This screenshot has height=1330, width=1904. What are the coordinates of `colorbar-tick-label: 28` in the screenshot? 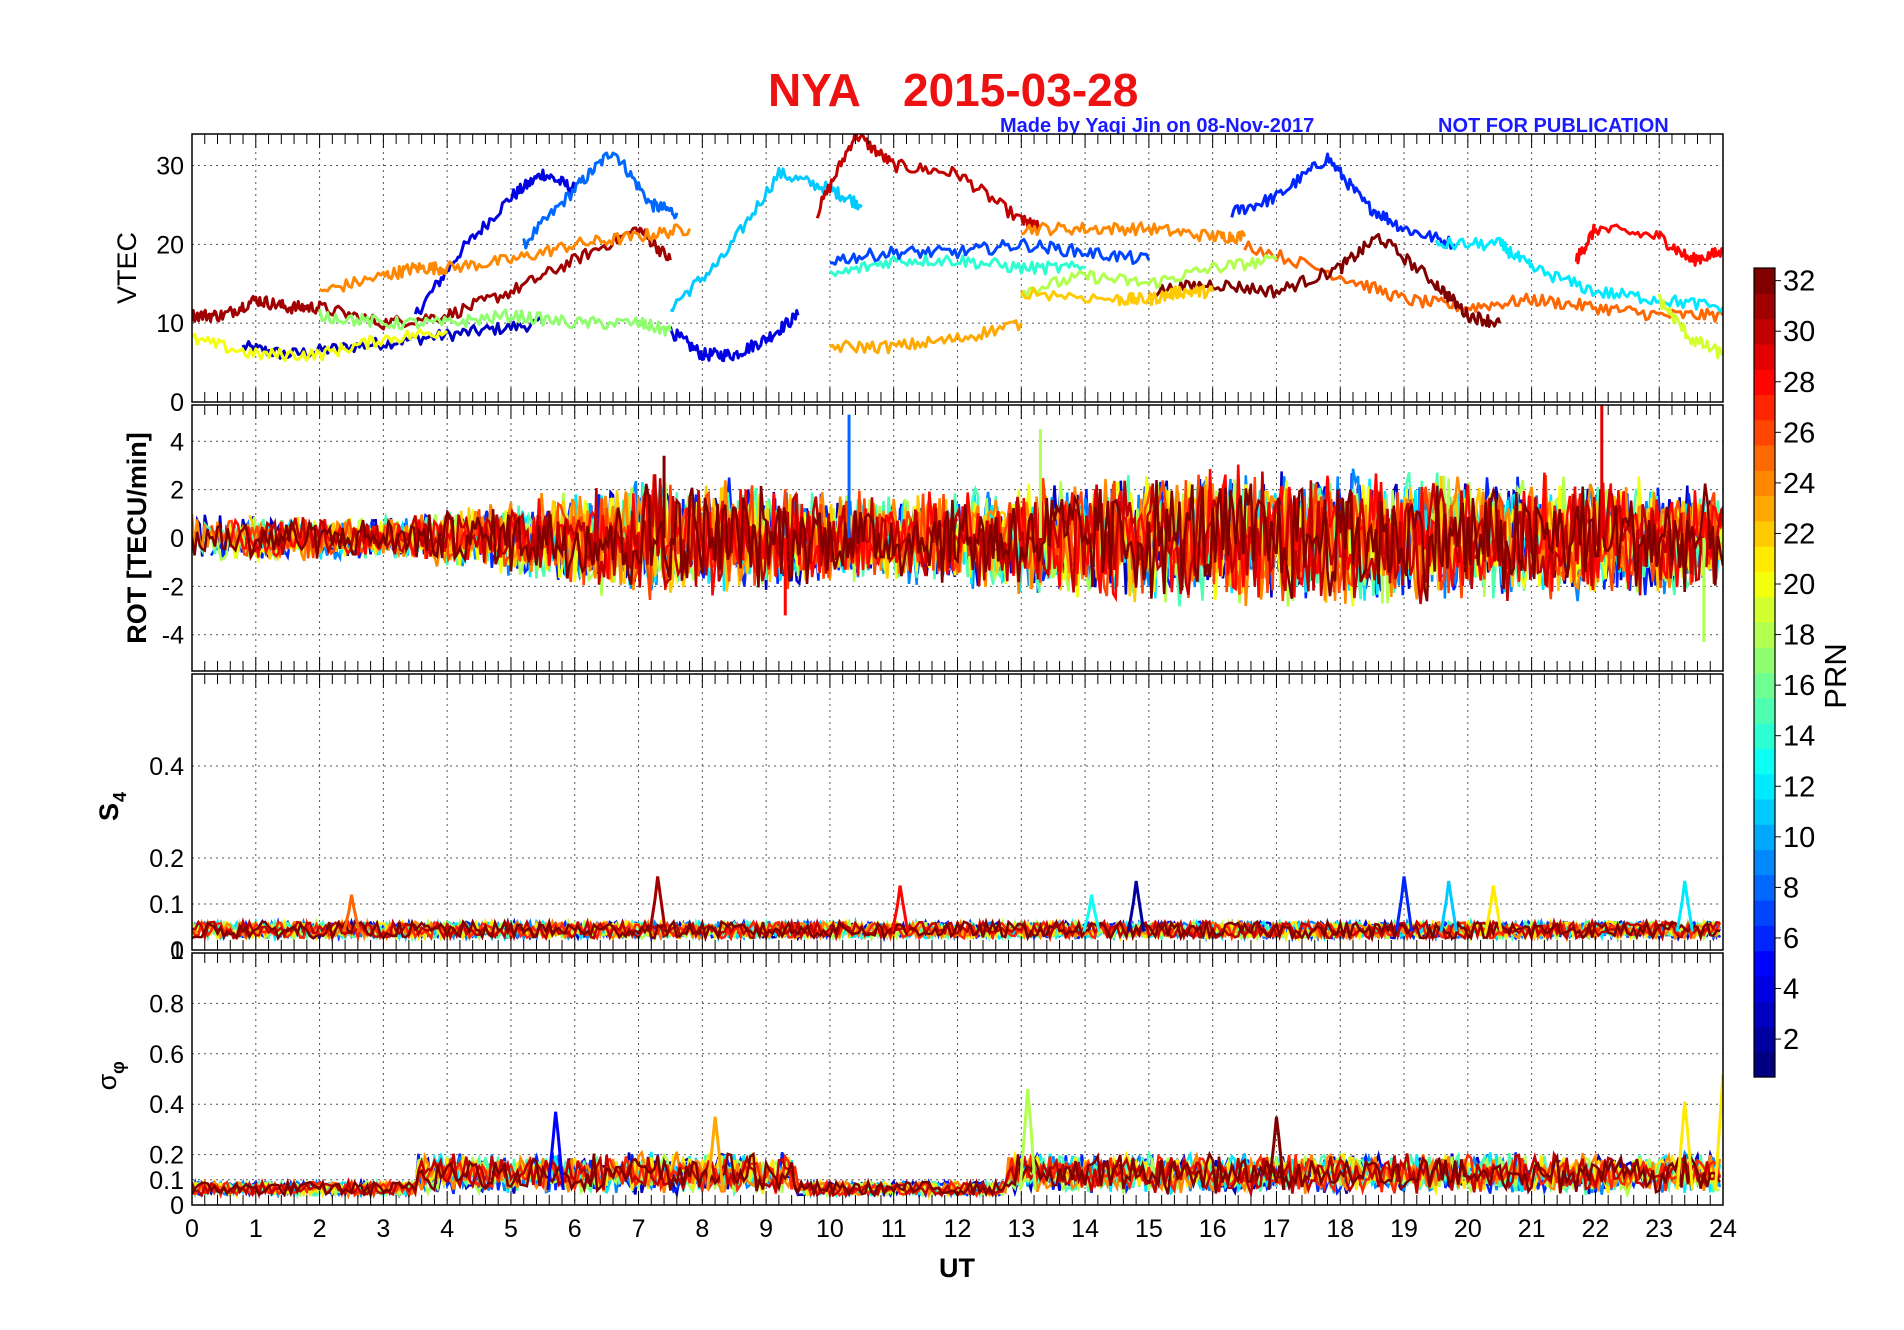 It's located at (1799, 383).